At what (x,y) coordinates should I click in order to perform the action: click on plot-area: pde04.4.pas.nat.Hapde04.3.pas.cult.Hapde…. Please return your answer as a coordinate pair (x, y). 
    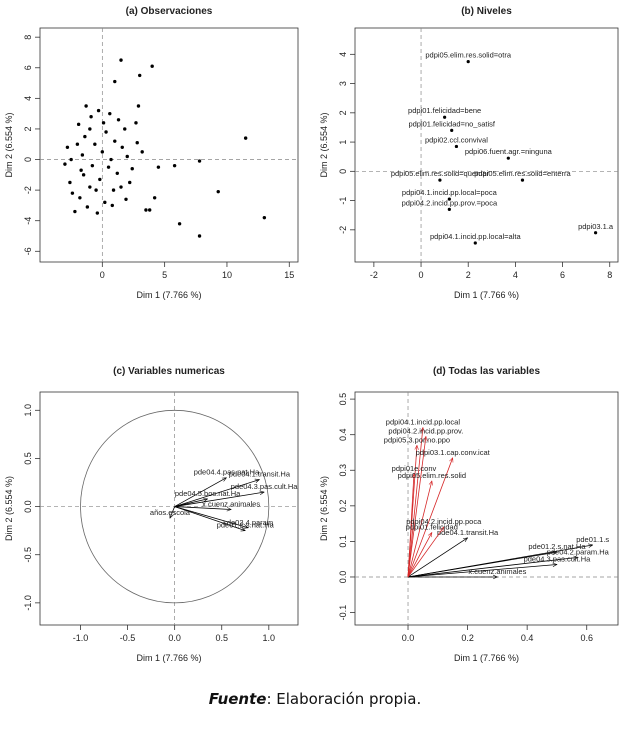
    Looking at the image, I should click on (169, 508).